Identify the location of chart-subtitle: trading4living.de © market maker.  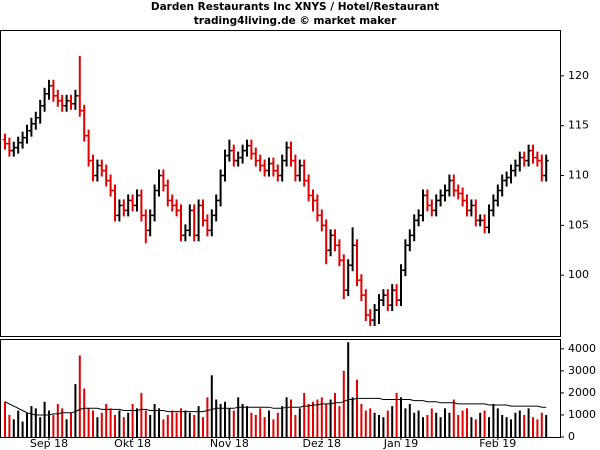
(295, 21).